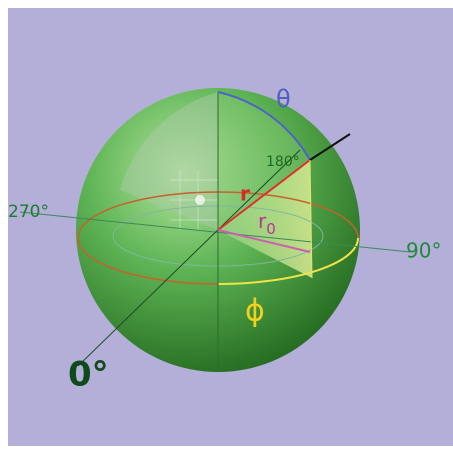 This screenshot has height=456, width=453. Describe the element at coordinates (288, 261) in the screenshot. I see `phi-arc` at that location.